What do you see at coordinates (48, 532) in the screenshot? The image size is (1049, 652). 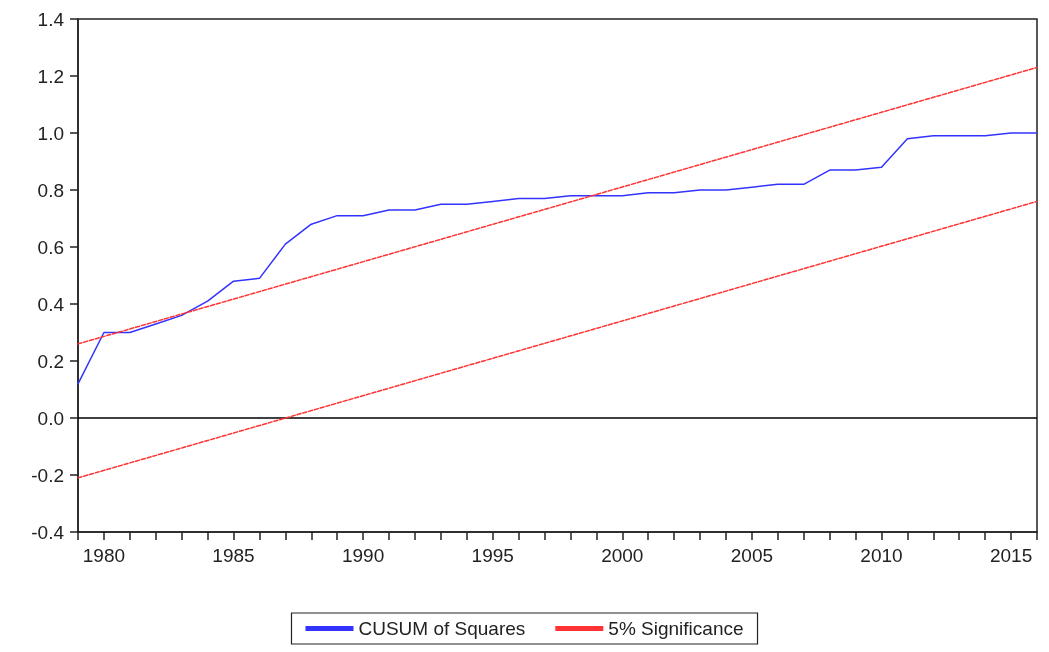 I see `y-tick-label: -0.4` at bounding box center [48, 532].